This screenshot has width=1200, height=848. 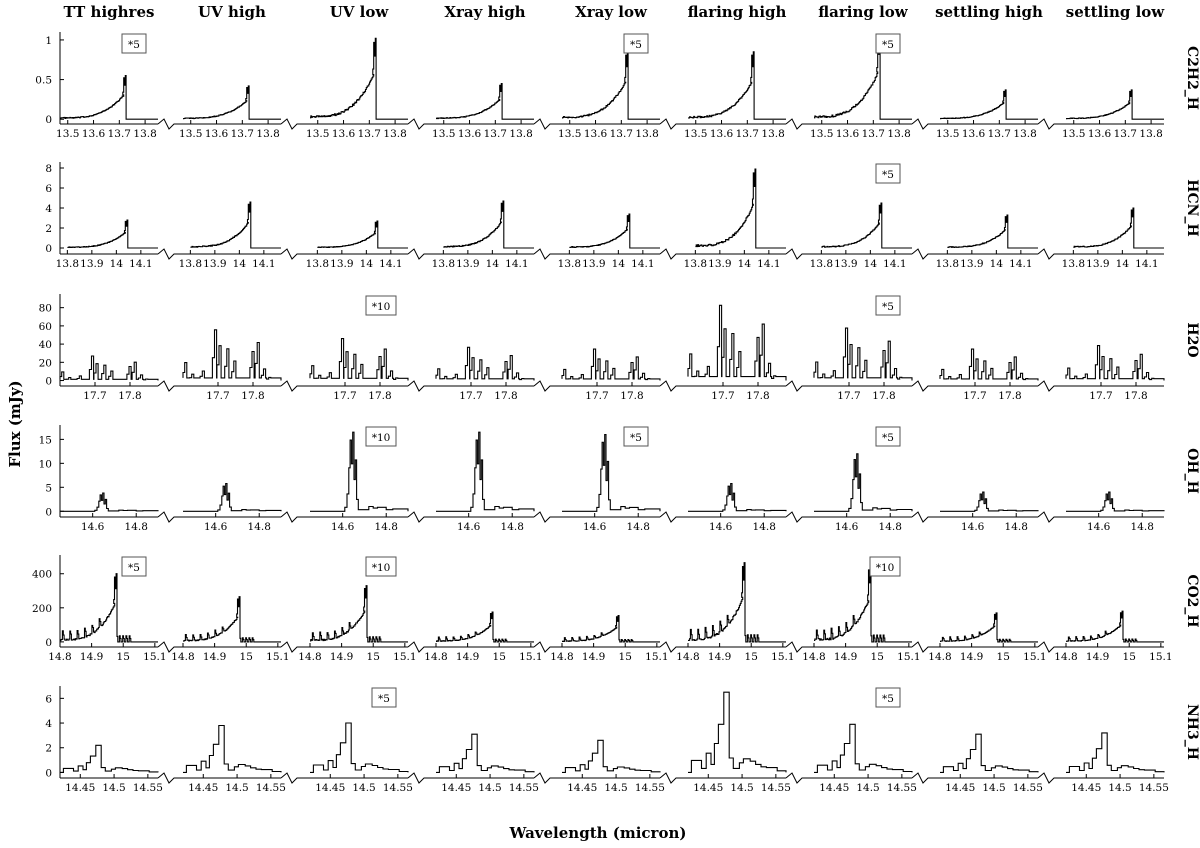 I want to click on column-title: settling low, so click(x=1116, y=12).